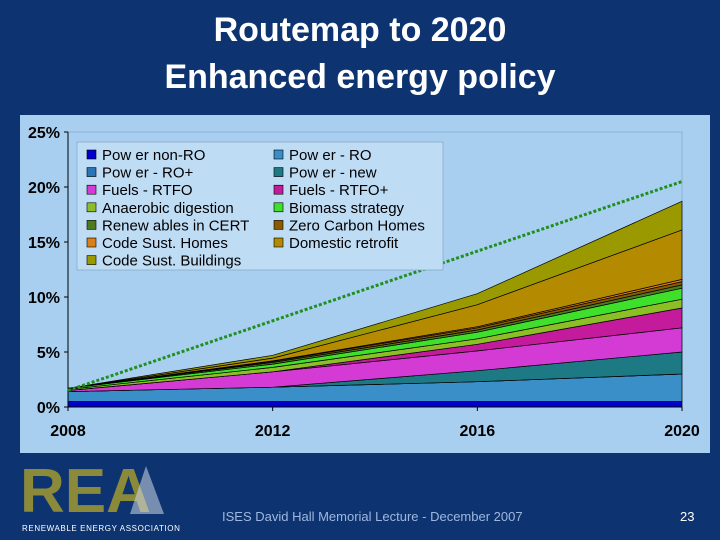 This screenshot has height=540, width=720. I want to click on logo-text: REA, so click(85, 489).